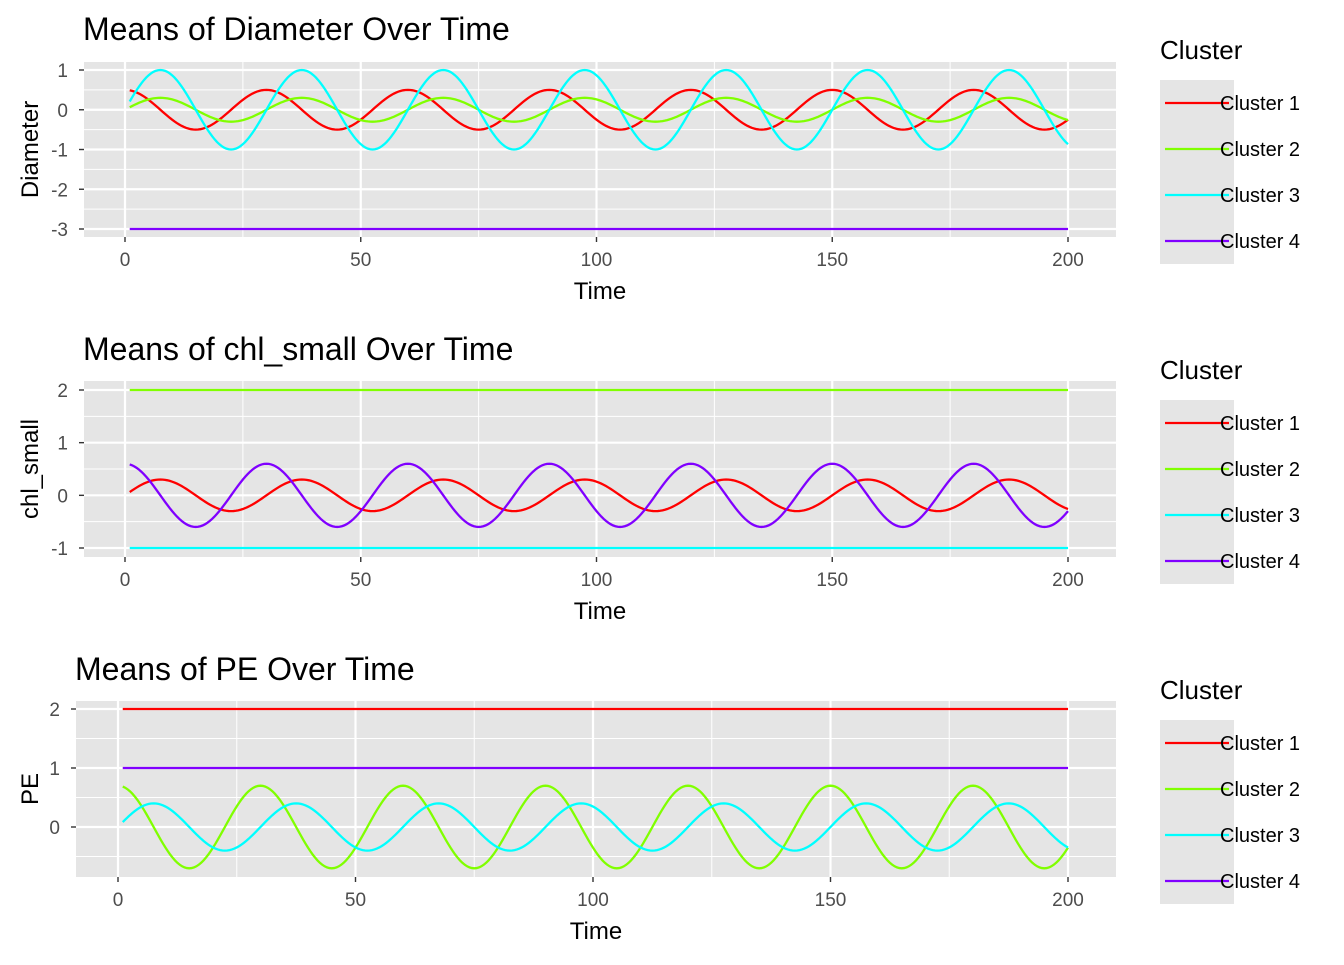  I want to click on y-axis-title: chl_small, so click(30, 469).